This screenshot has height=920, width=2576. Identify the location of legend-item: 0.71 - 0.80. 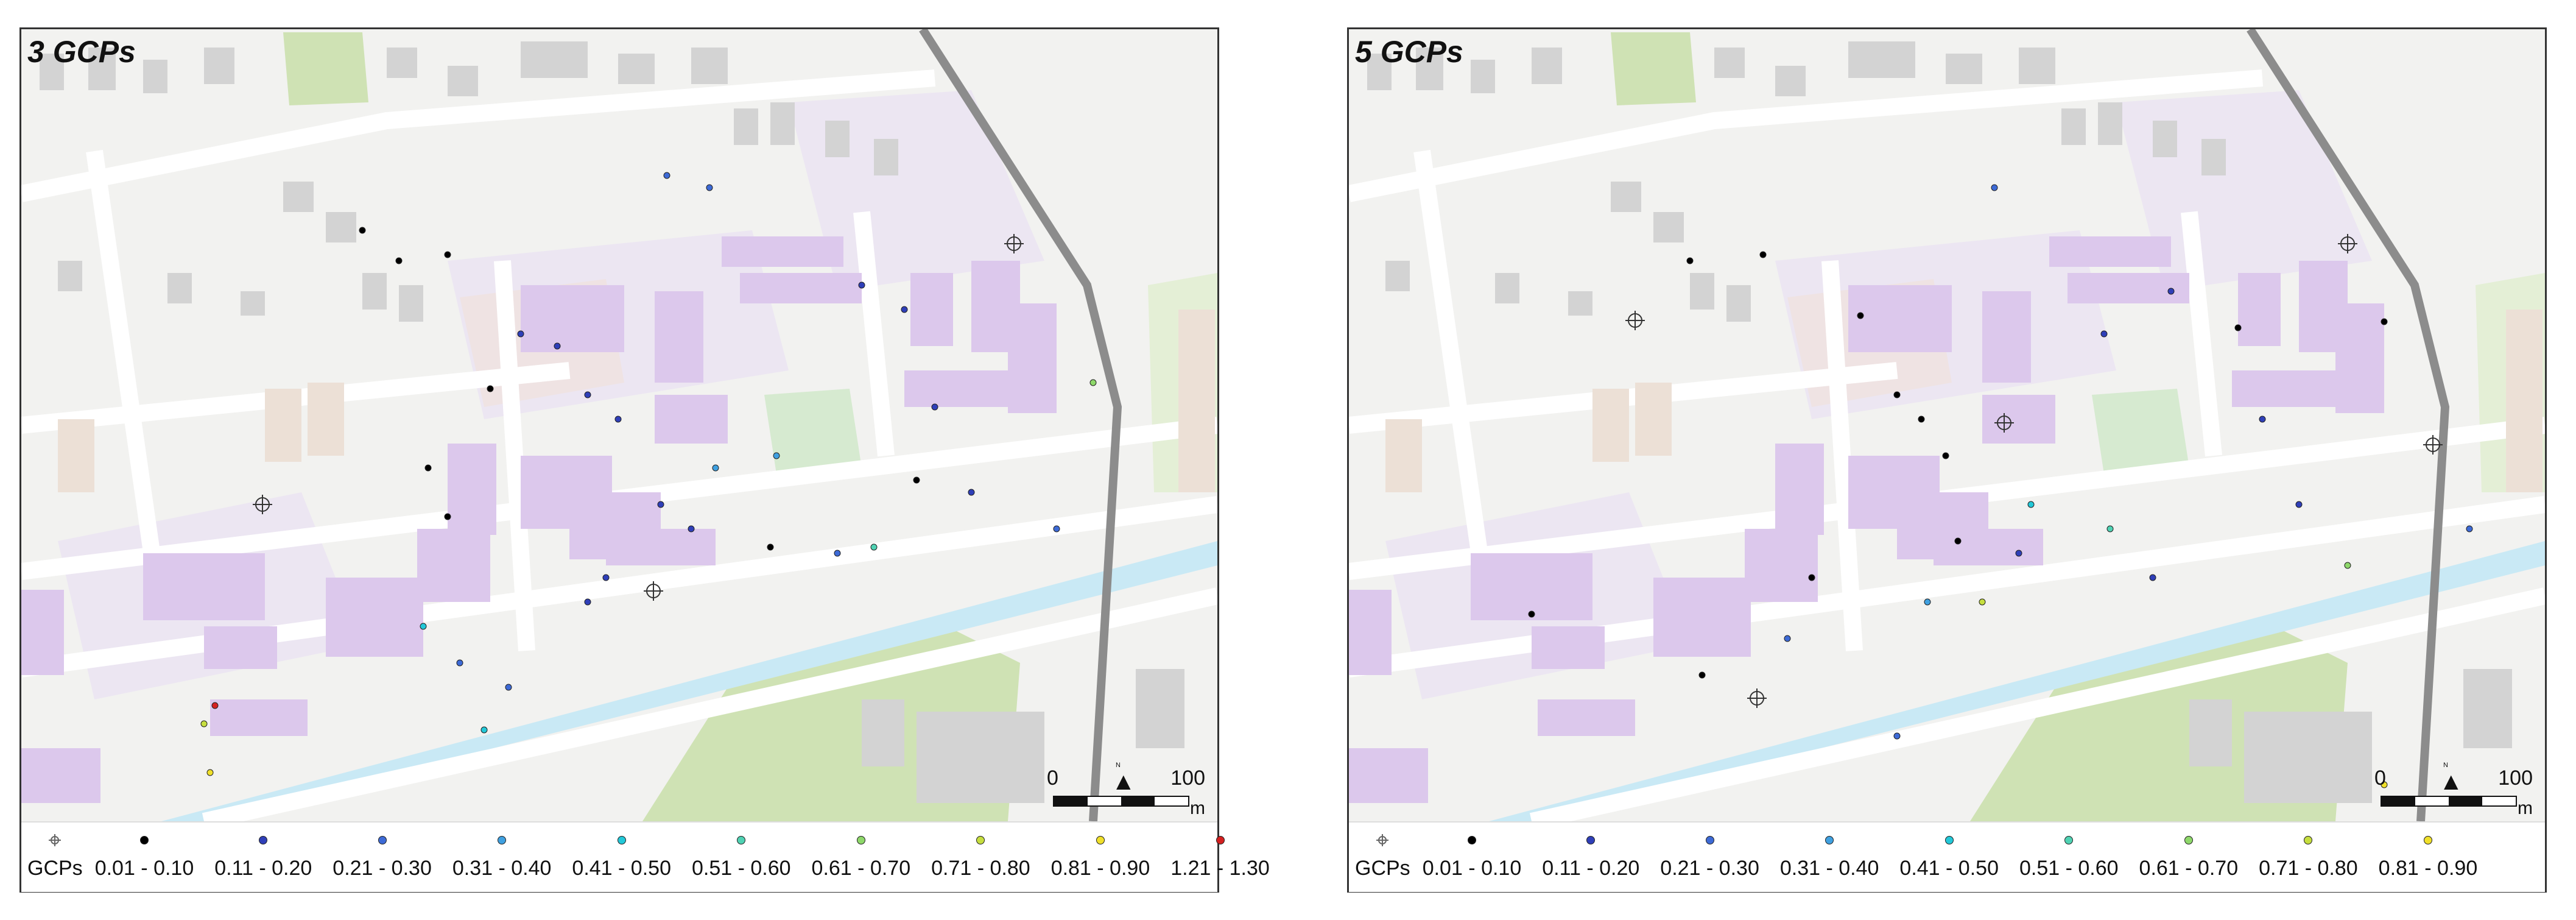
(980, 851).